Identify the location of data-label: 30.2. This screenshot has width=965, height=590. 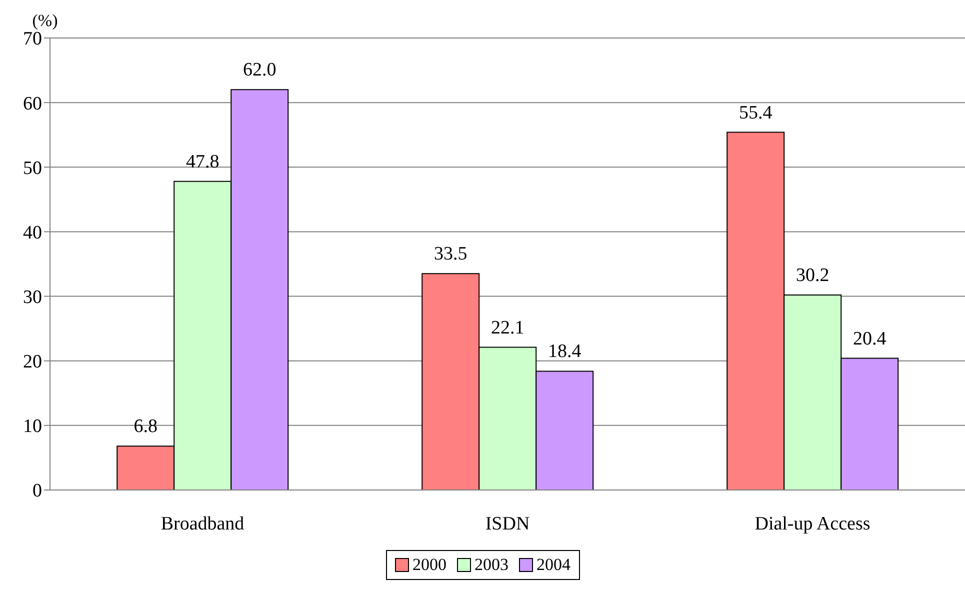
(813, 275).